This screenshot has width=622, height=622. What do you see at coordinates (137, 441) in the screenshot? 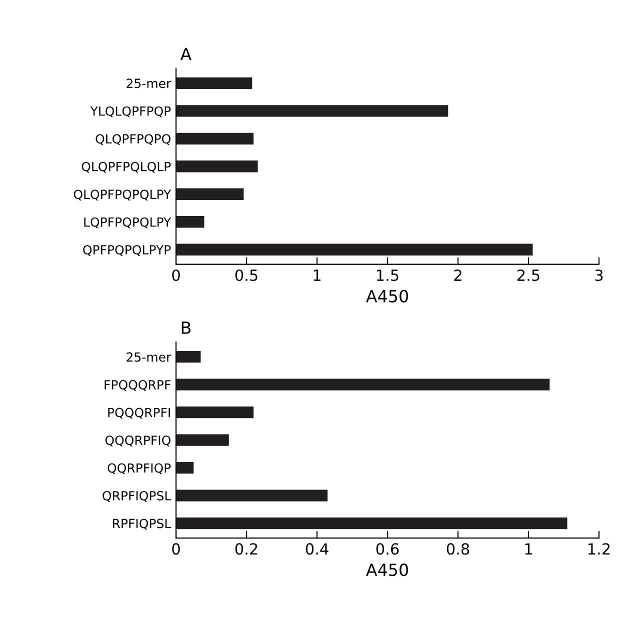
I see `y-tick-label: QQQRPFIQ` at bounding box center [137, 441].